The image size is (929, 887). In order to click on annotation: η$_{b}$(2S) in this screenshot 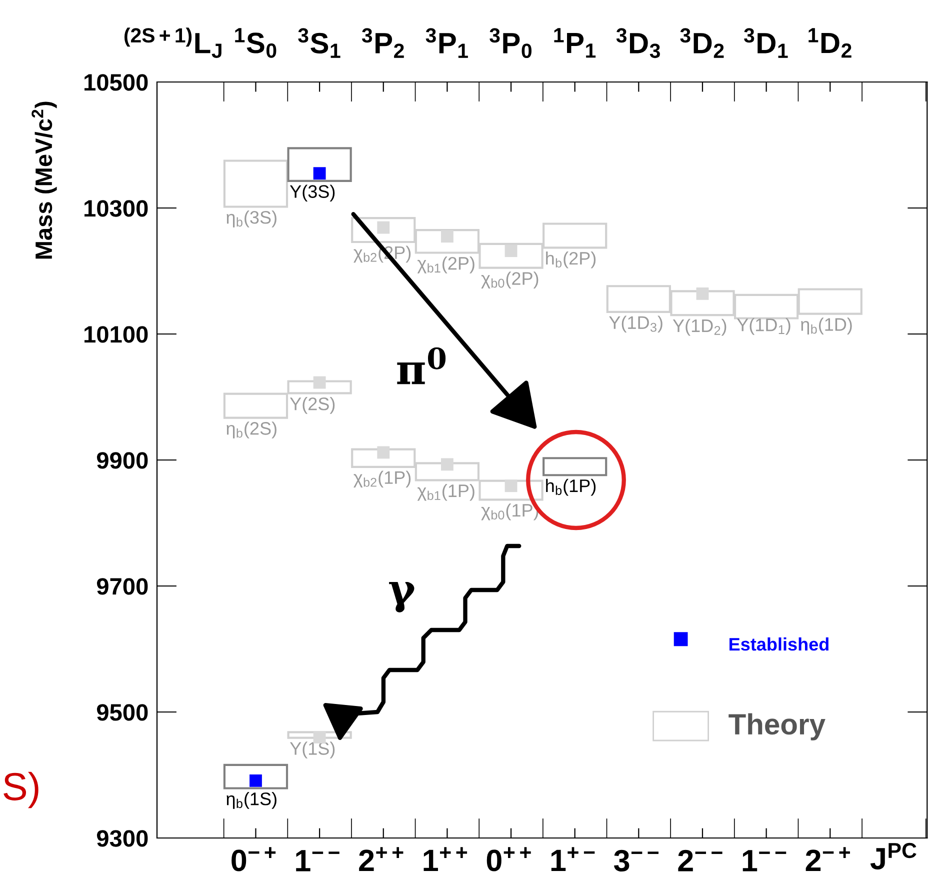, I will do `click(251, 430)`.